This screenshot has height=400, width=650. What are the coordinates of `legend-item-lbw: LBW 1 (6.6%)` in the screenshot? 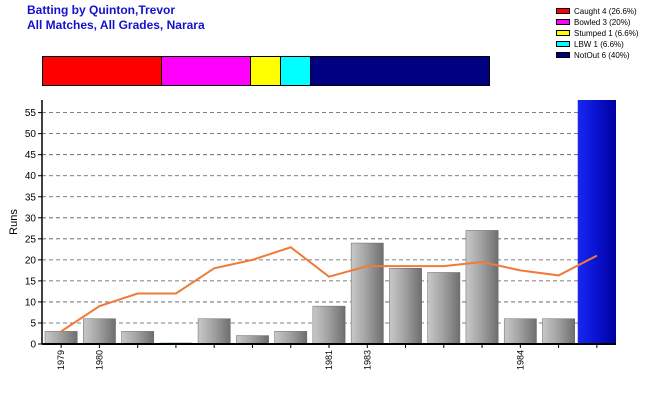 It's located at (597, 44).